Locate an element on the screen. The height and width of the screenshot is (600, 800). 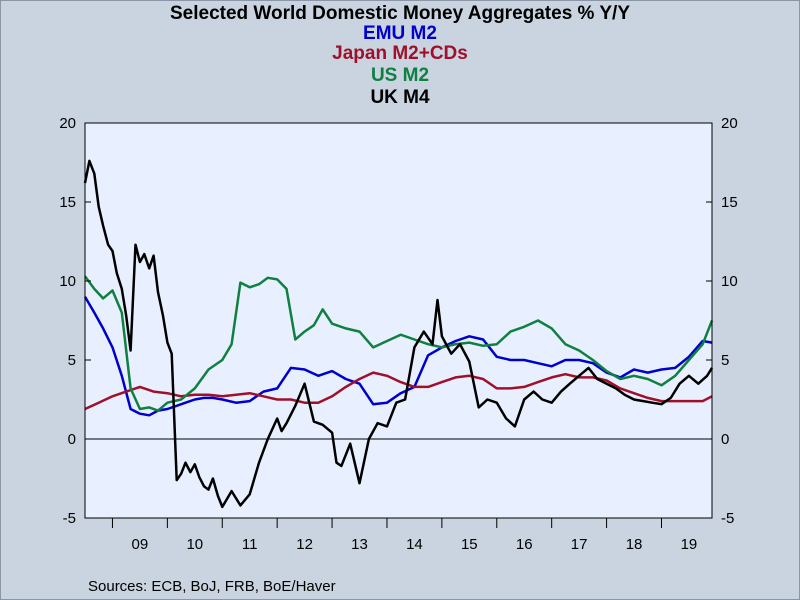
legend-label-japan-m2: Japan M2+CDs is located at coordinates (400, 53).